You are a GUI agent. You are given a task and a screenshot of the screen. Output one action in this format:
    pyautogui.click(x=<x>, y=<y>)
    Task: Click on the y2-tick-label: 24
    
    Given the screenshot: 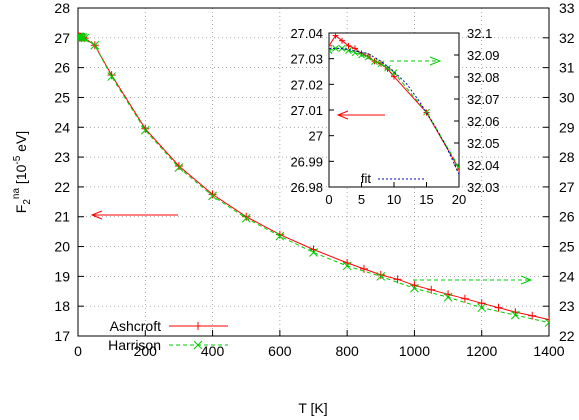 What is the action you would take?
    pyautogui.click(x=567, y=276)
    